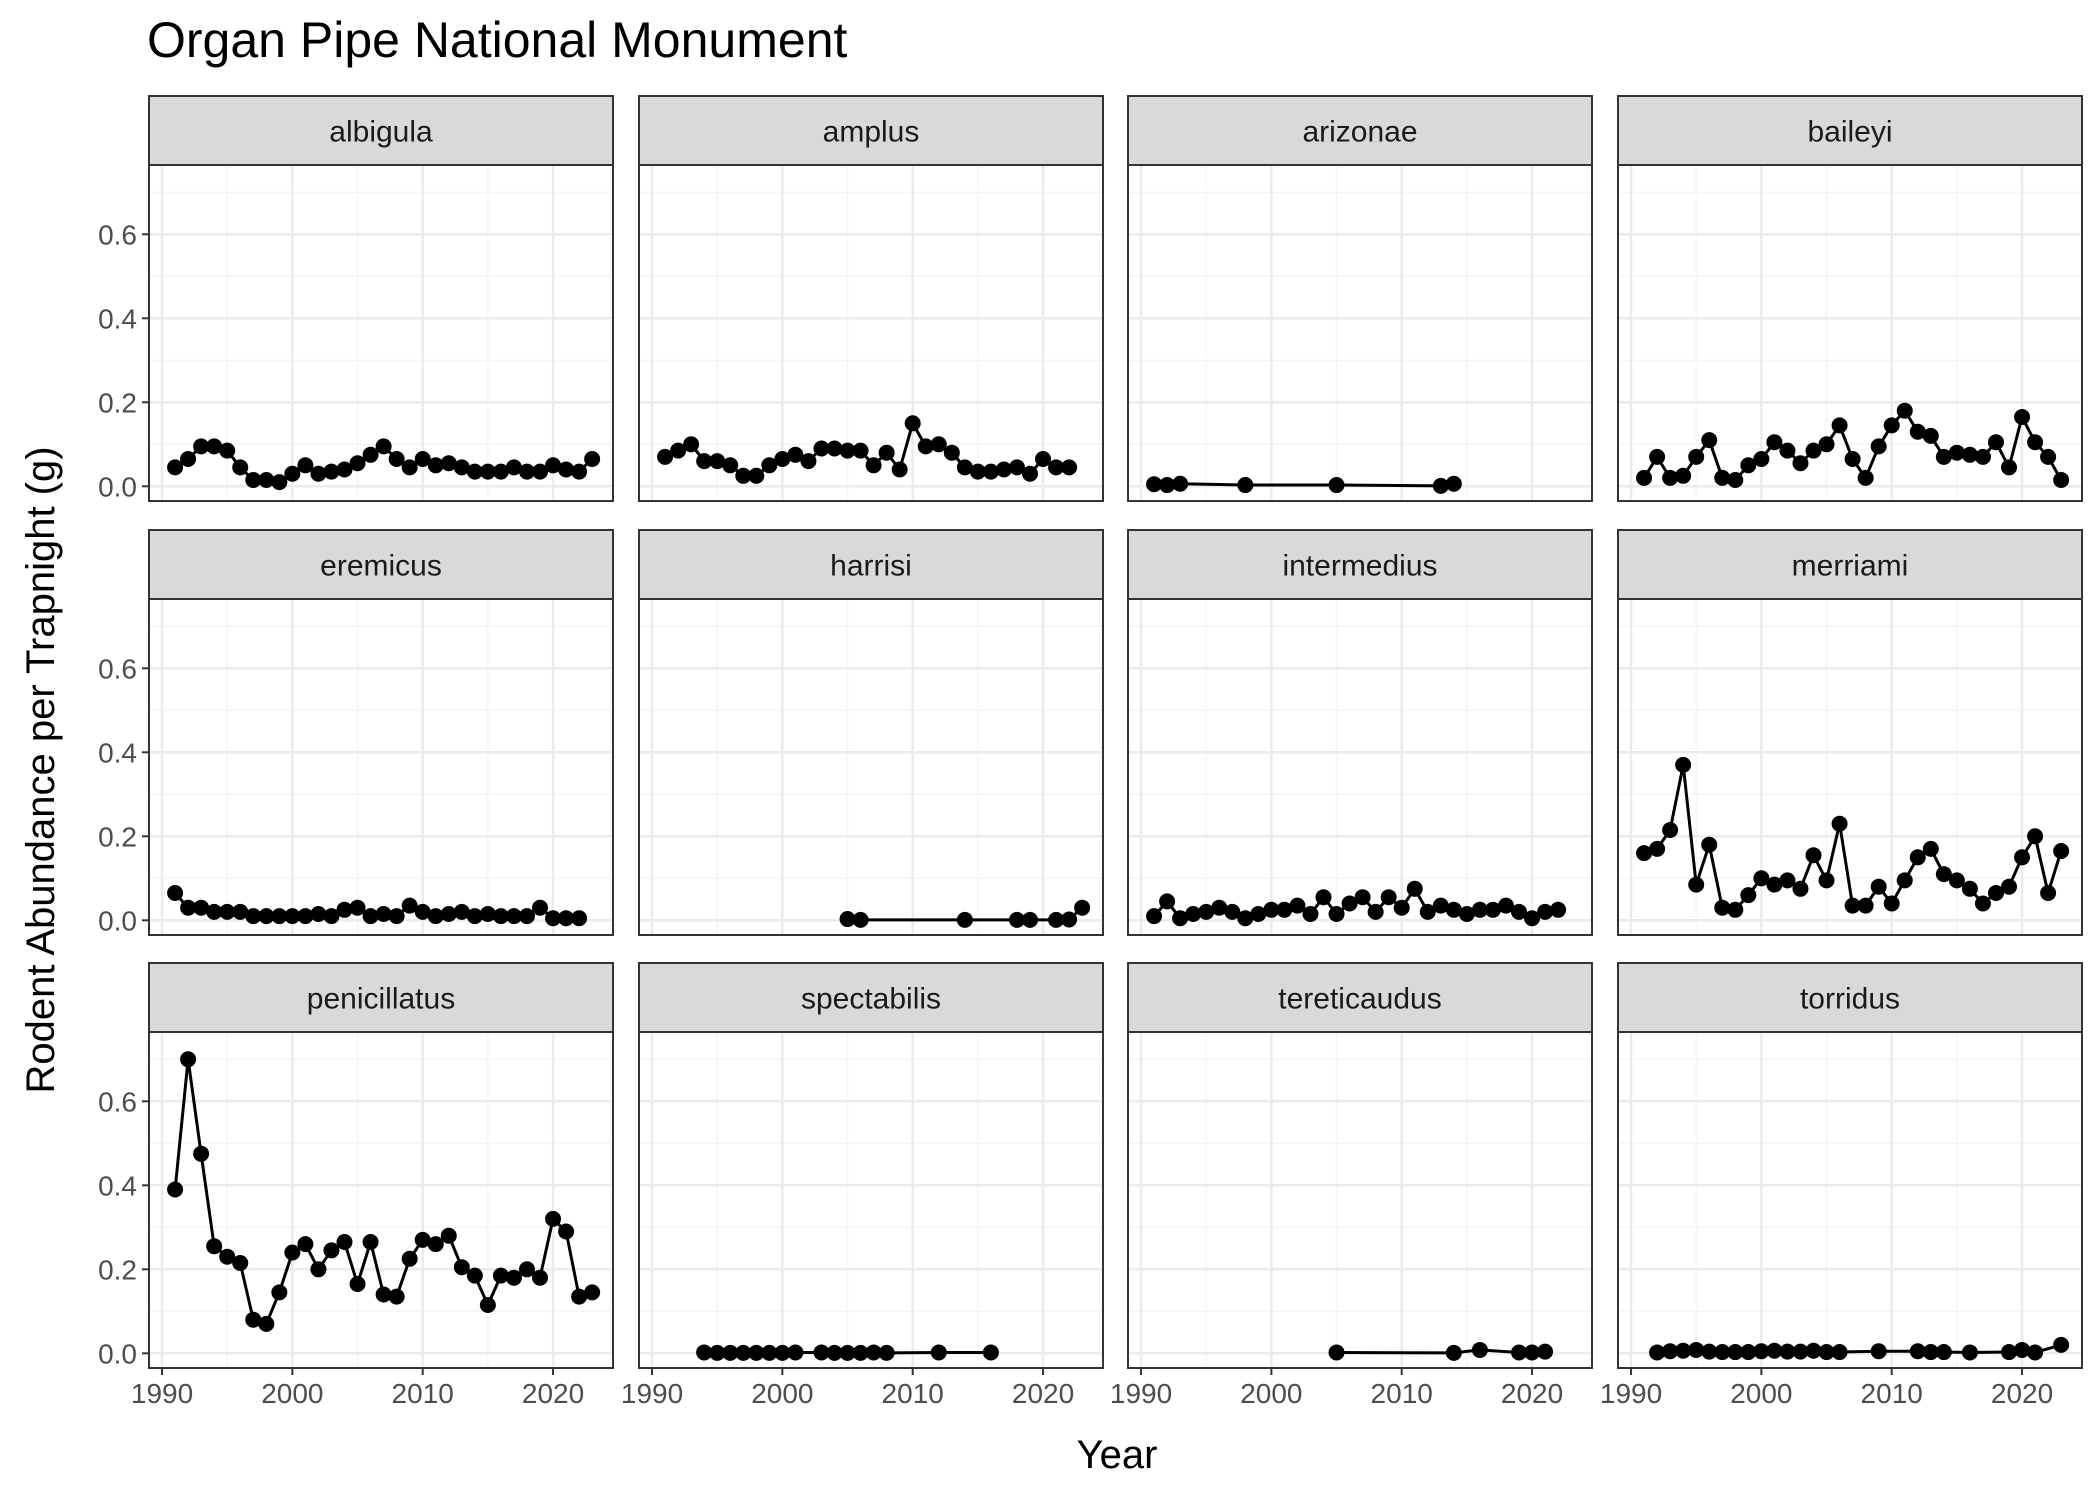  Describe the element at coordinates (381, 132) in the screenshot. I see `facet-label: albigula` at that location.